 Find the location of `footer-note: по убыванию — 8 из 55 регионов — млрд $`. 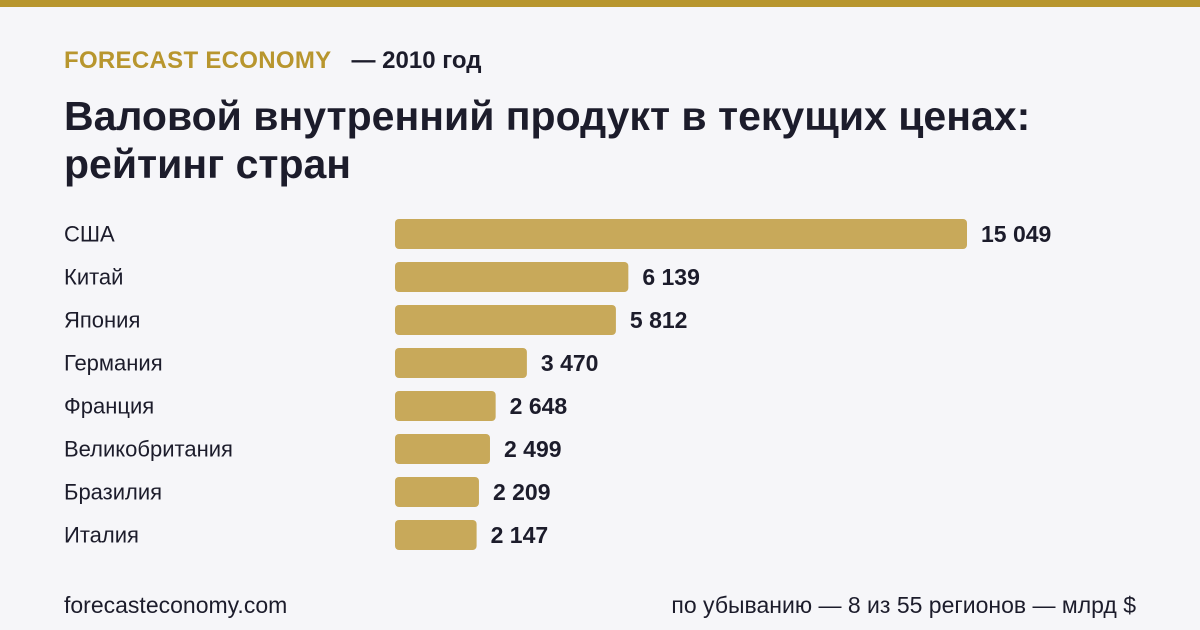

footer-note: по убыванию — 8 из 55 регионов — млрд $ is located at coordinates (903, 605).